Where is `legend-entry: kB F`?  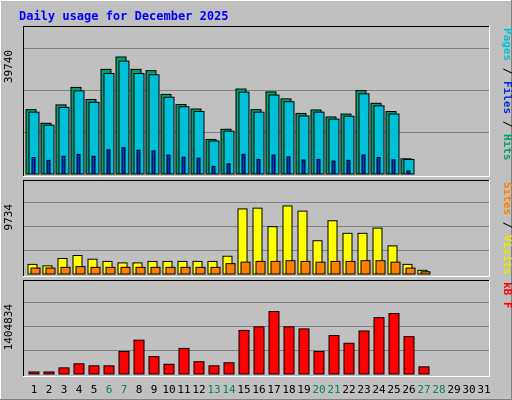 legend-entry: kB F is located at coordinates (506, 295).